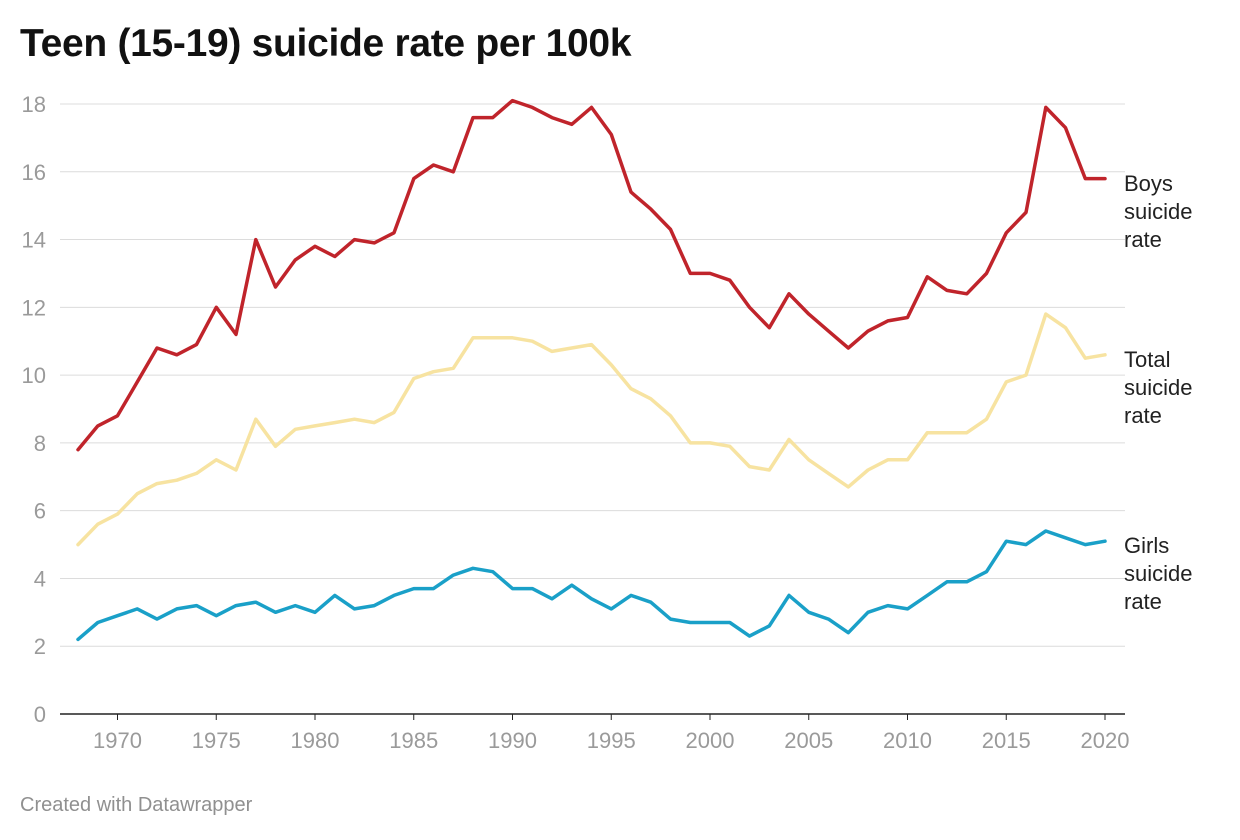  Describe the element at coordinates (40, 646) in the screenshot. I see `y-tick-label: 2` at that location.